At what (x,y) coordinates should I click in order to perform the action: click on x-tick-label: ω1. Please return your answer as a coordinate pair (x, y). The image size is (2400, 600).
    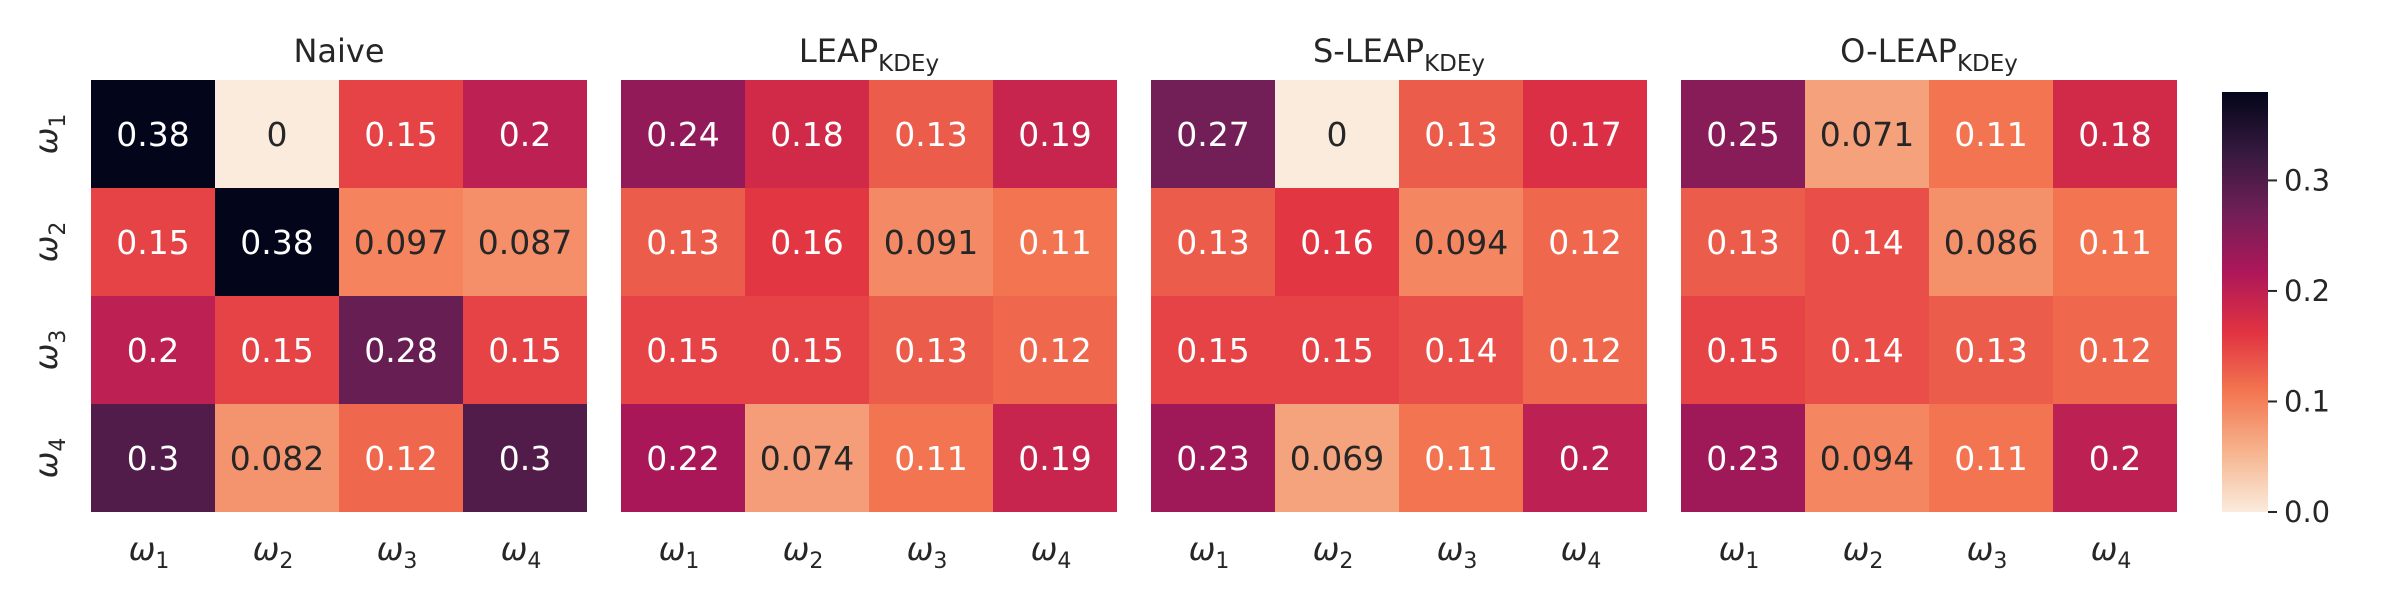
    Looking at the image, I should click on (1739, 552).